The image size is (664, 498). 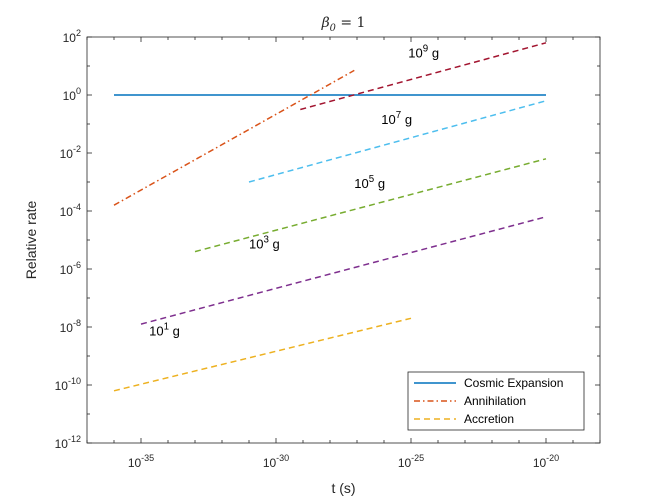 I want to click on mass-label-1: 101 g, so click(x=164, y=330).